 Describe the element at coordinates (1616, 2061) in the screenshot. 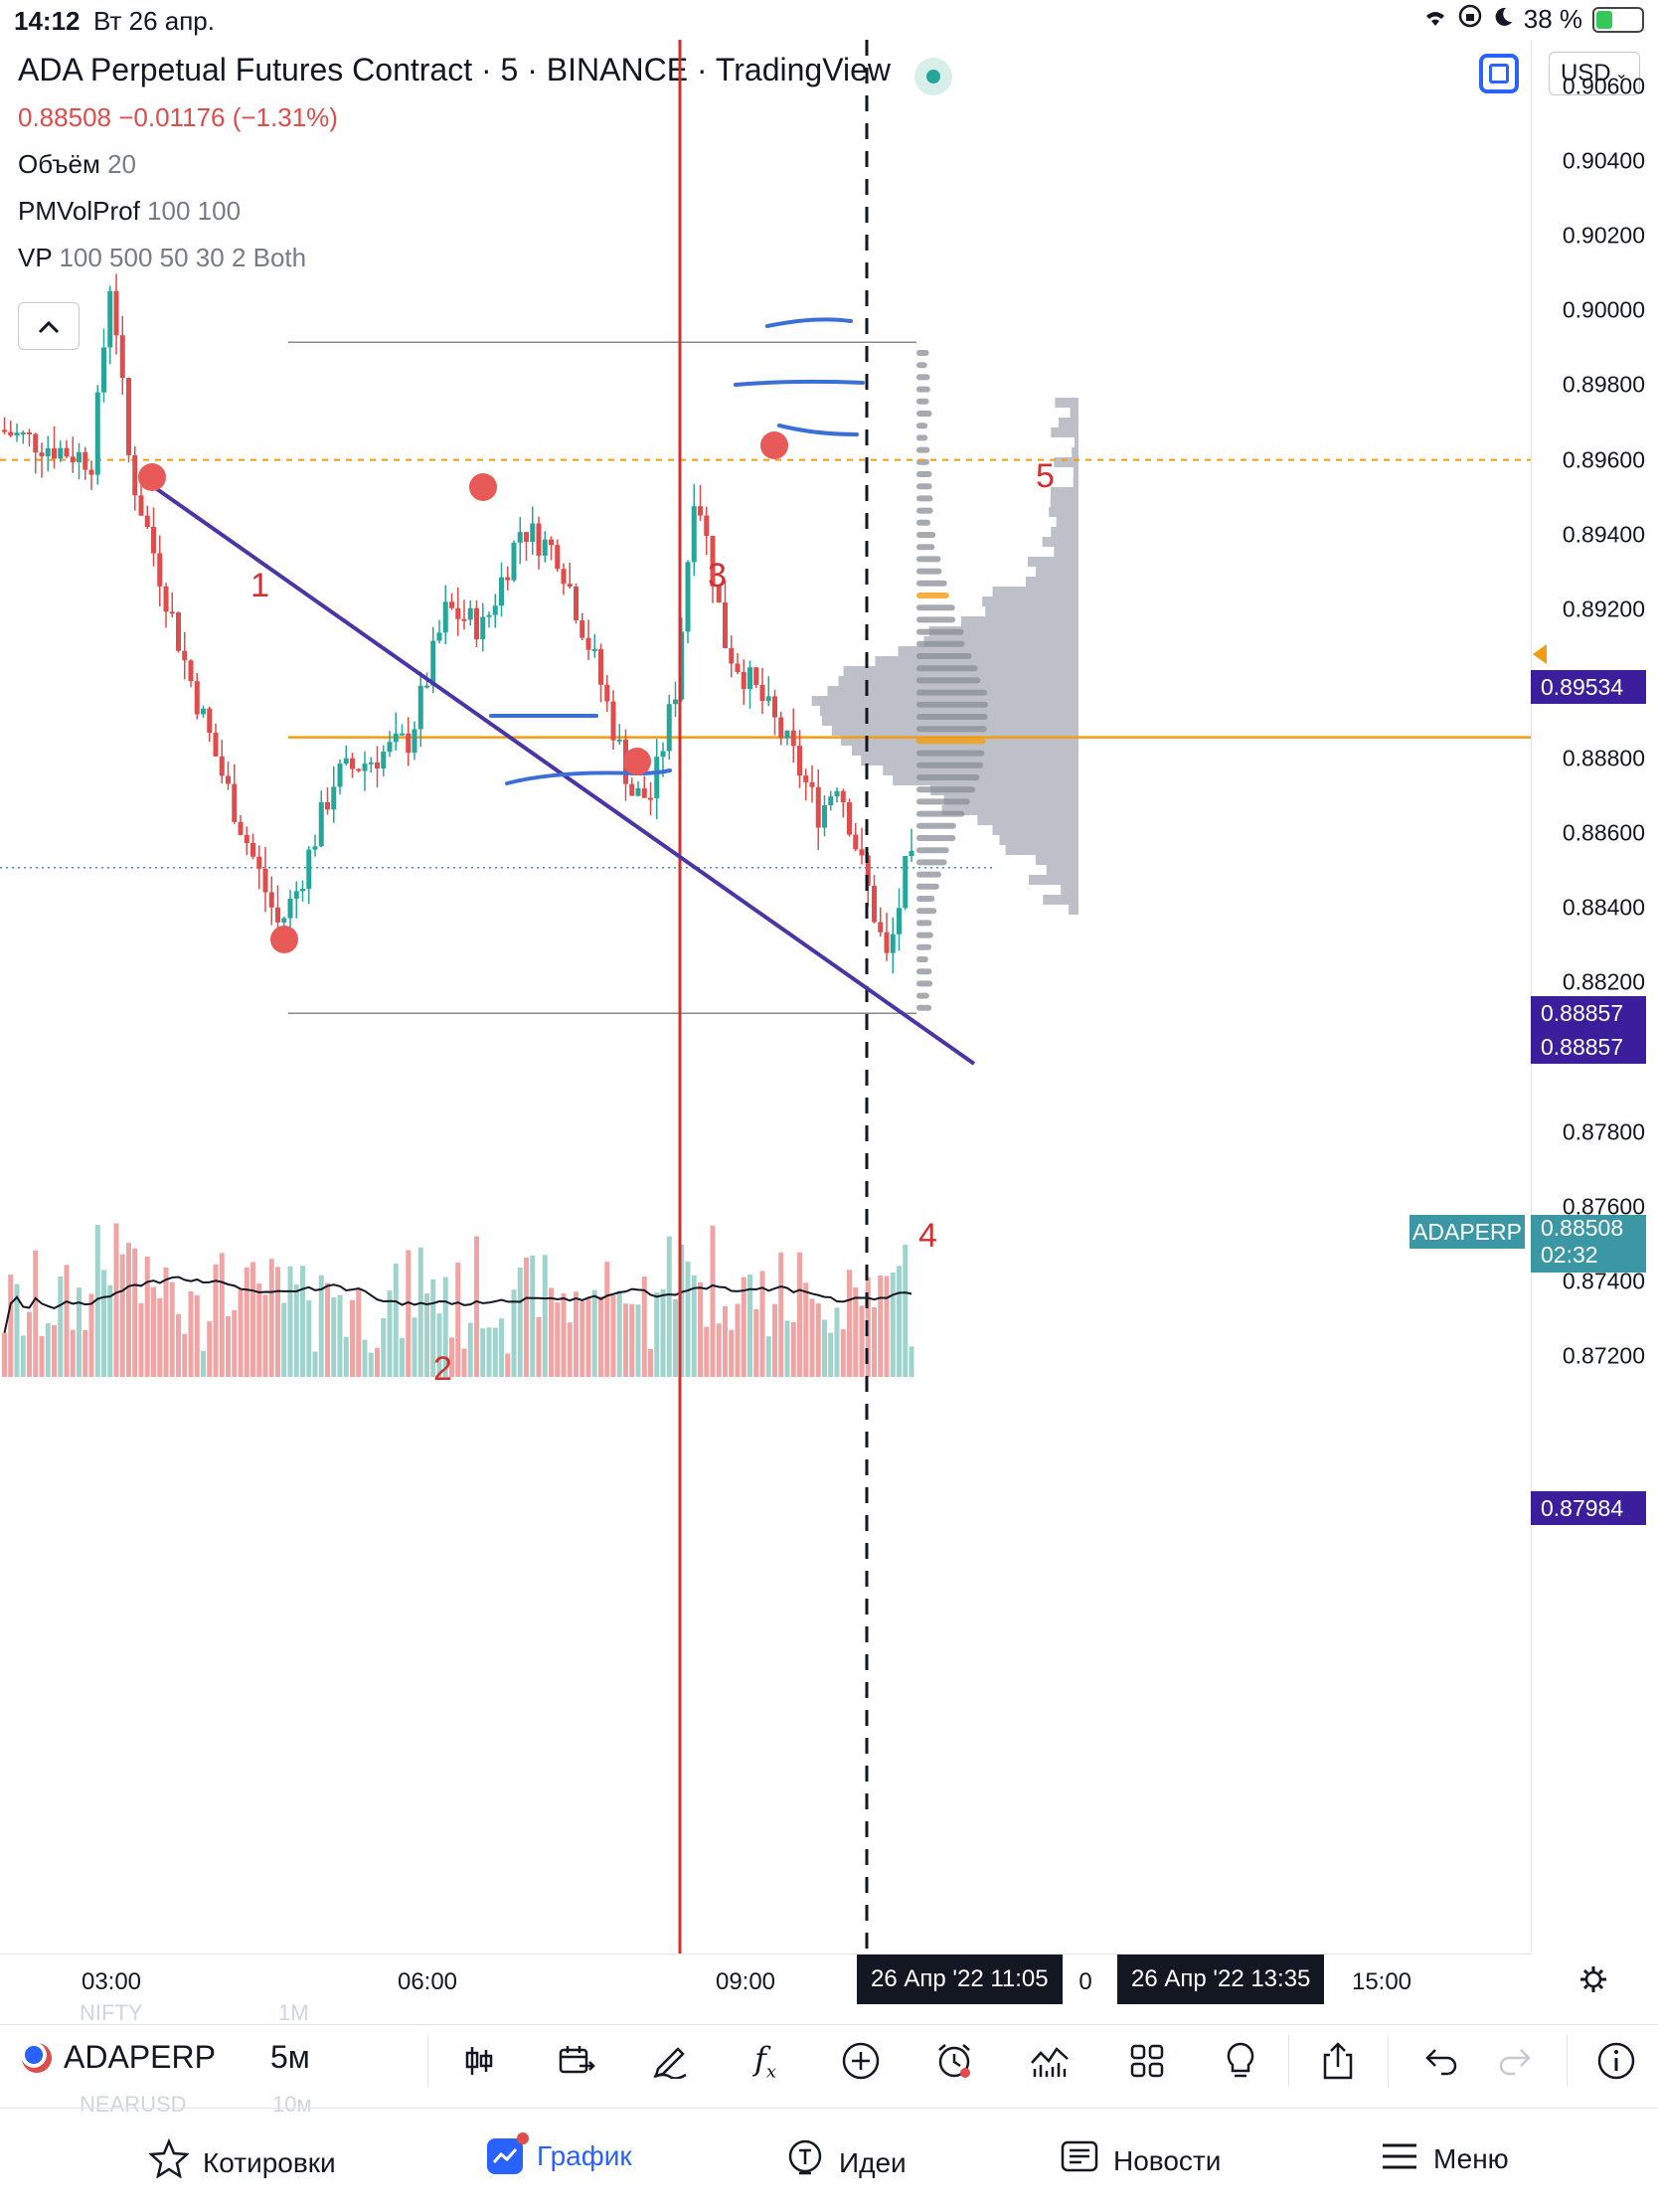

I see `info-icon` at that location.